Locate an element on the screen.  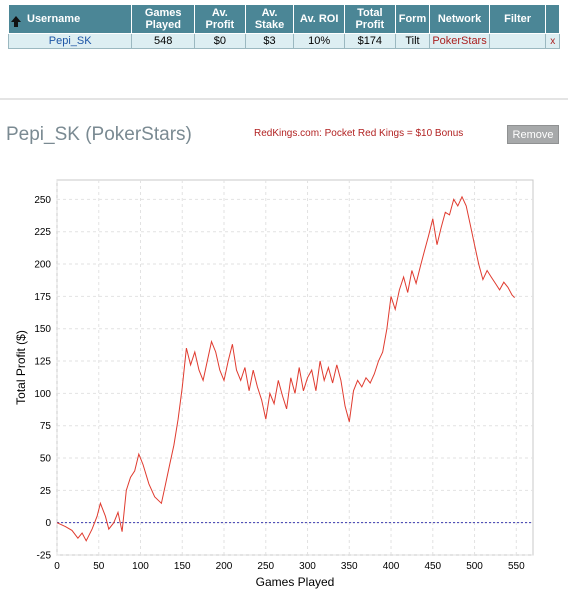
y-tick-label: 175 is located at coordinates (42, 297).